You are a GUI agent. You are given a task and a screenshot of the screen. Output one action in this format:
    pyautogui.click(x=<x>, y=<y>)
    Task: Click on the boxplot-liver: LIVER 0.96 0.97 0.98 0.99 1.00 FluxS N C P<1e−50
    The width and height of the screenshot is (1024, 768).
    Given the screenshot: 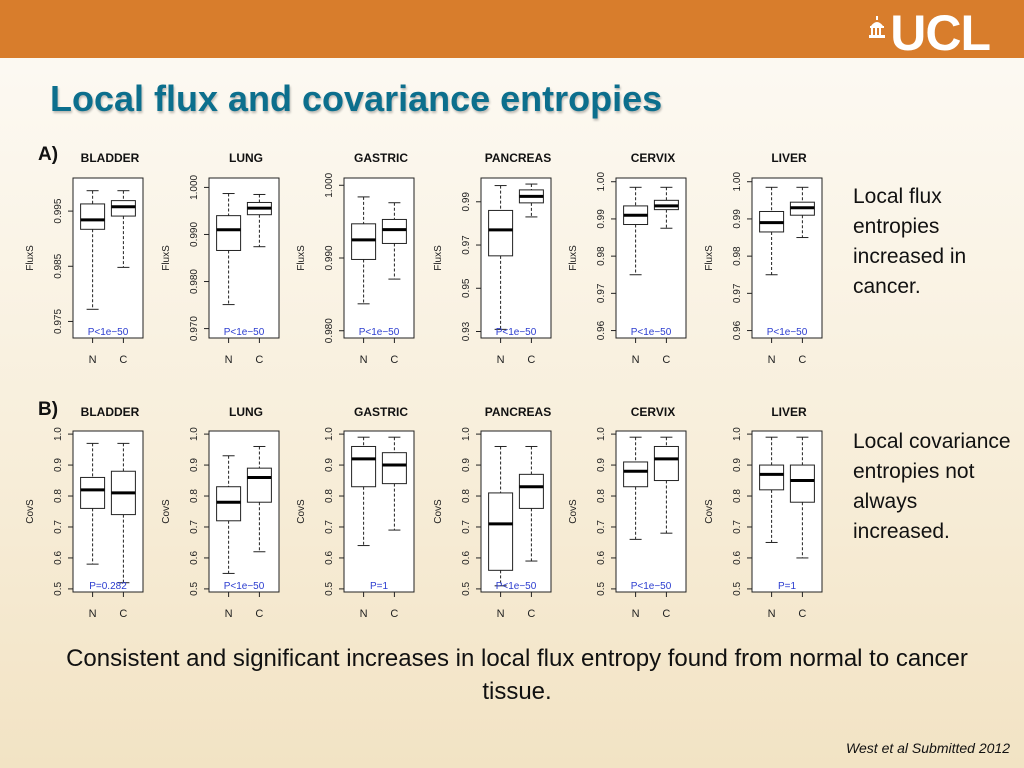 What is the action you would take?
    pyautogui.click(x=763, y=258)
    